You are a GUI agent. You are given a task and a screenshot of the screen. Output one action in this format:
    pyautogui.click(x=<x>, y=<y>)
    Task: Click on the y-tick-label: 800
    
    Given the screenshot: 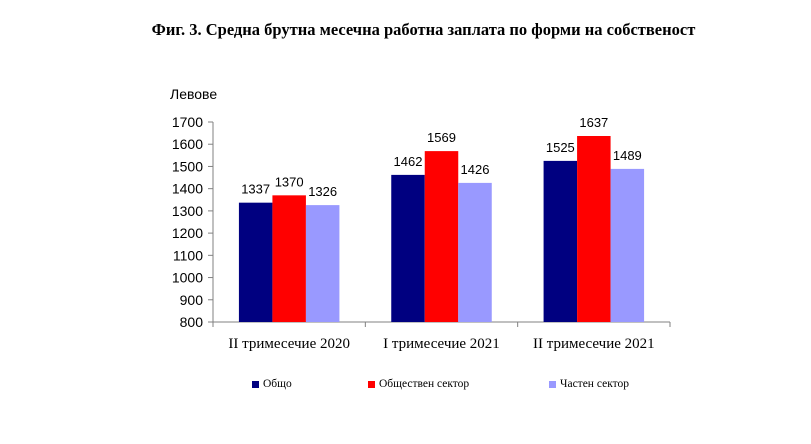 What is the action you would take?
    pyautogui.click(x=192, y=322)
    